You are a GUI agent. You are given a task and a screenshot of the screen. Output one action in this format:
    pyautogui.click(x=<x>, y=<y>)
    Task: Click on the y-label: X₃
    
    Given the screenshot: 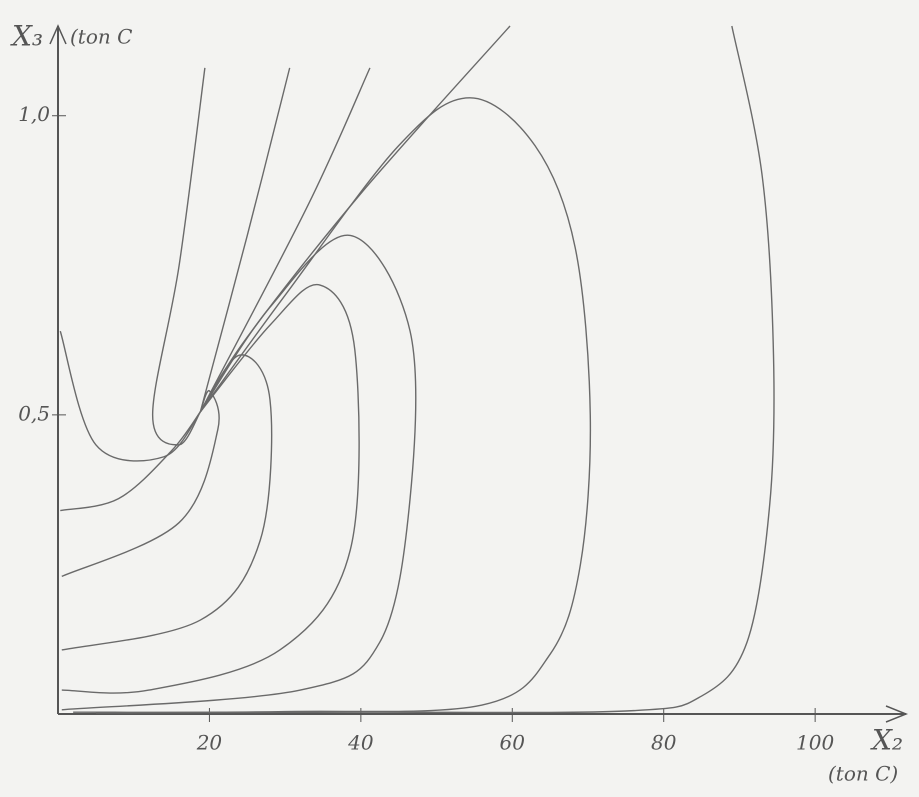 What is the action you would take?
    pyautogui.click(x=26, y=36)
    